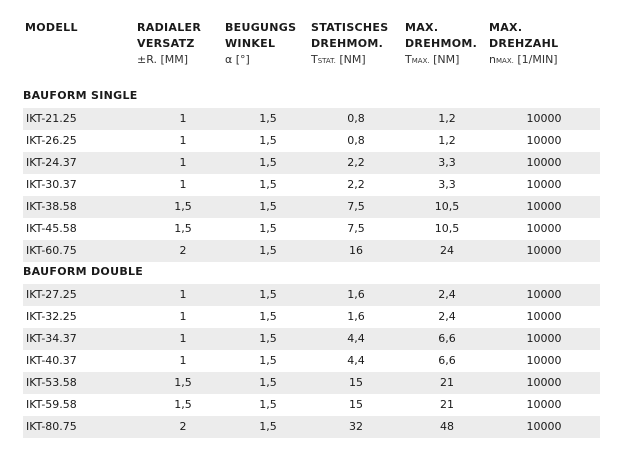  I want to click on modell-cell: IKT-60.75, so click(51, 250).